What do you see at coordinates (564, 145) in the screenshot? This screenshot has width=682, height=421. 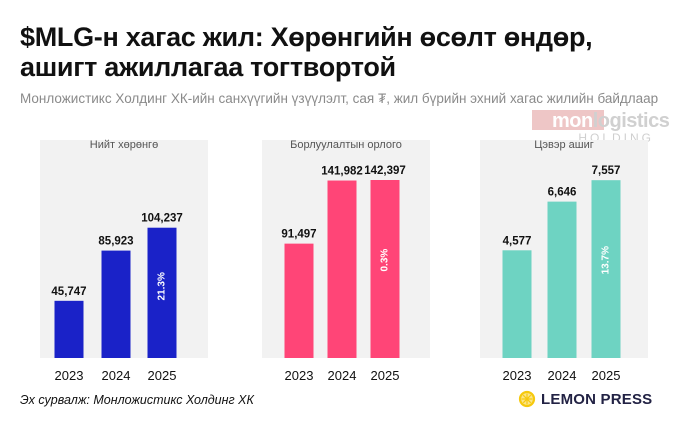 I see `chart-title-profit: Цэвэр ашиг` at bounding box center [564, 145].